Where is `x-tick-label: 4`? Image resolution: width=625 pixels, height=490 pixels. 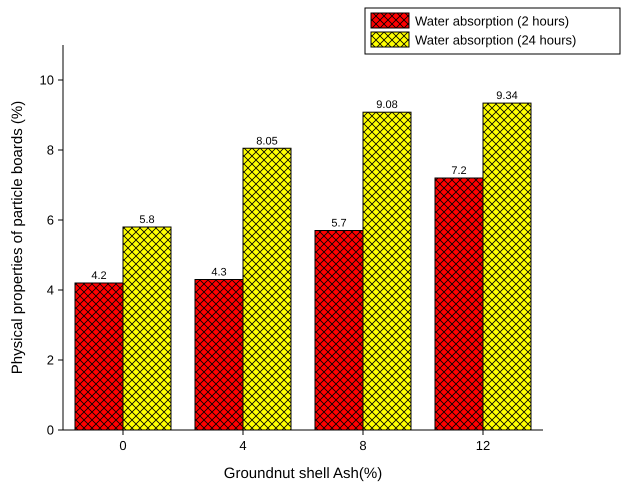
x-tick-label: 4 is located at coordinates (243, 445).